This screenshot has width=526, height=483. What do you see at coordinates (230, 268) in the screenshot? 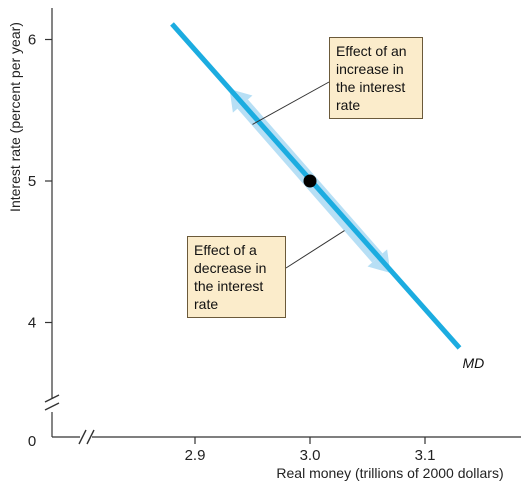
I see `annotation-decrease-line: decrease in` at bounding box center [230, 268].